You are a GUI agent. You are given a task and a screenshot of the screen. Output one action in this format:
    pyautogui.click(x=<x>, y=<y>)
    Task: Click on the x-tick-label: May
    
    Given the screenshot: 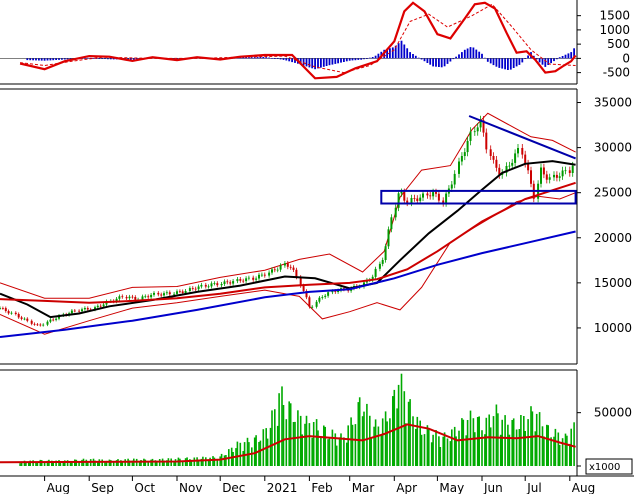 What is the action you would take?
    pyautogui.click(x=451, y=487)
    